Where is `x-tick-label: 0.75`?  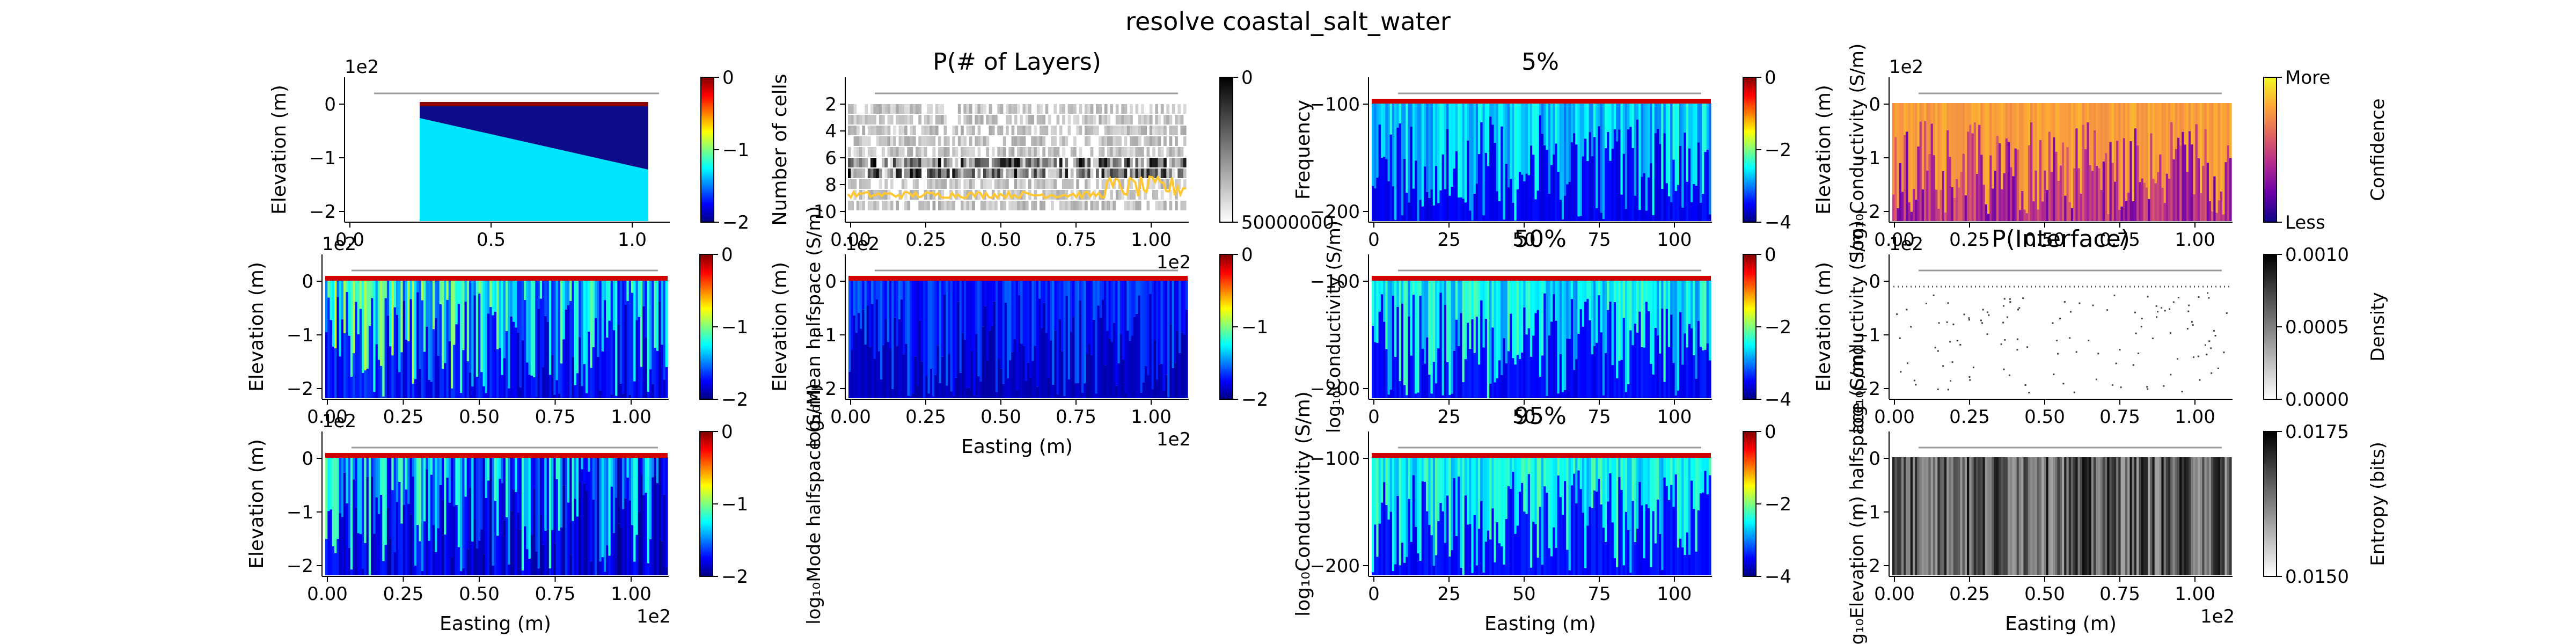
x-tick-label: 0.75 is located at coordinates (1076, 240).